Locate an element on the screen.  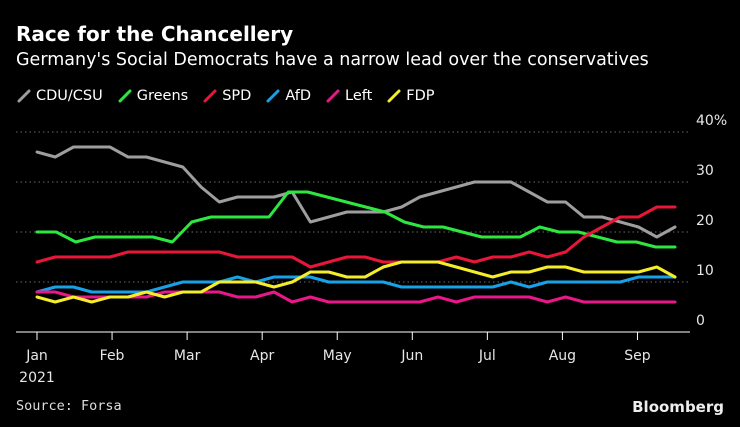
y-tick-label: 40% is located at coordinates (711, 121).